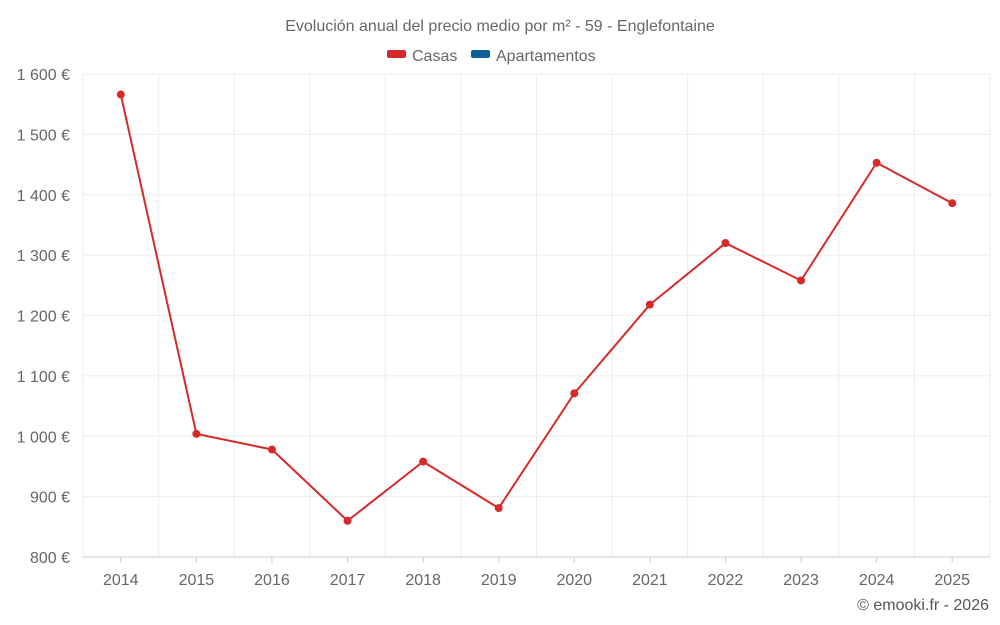 Image resolution: width=1000 pixels, height=625 pixels. What do you see at coordinates (348, 580) in the screenshot?
I see `x-tick-label: 2017` at bounding box center [348, 580].